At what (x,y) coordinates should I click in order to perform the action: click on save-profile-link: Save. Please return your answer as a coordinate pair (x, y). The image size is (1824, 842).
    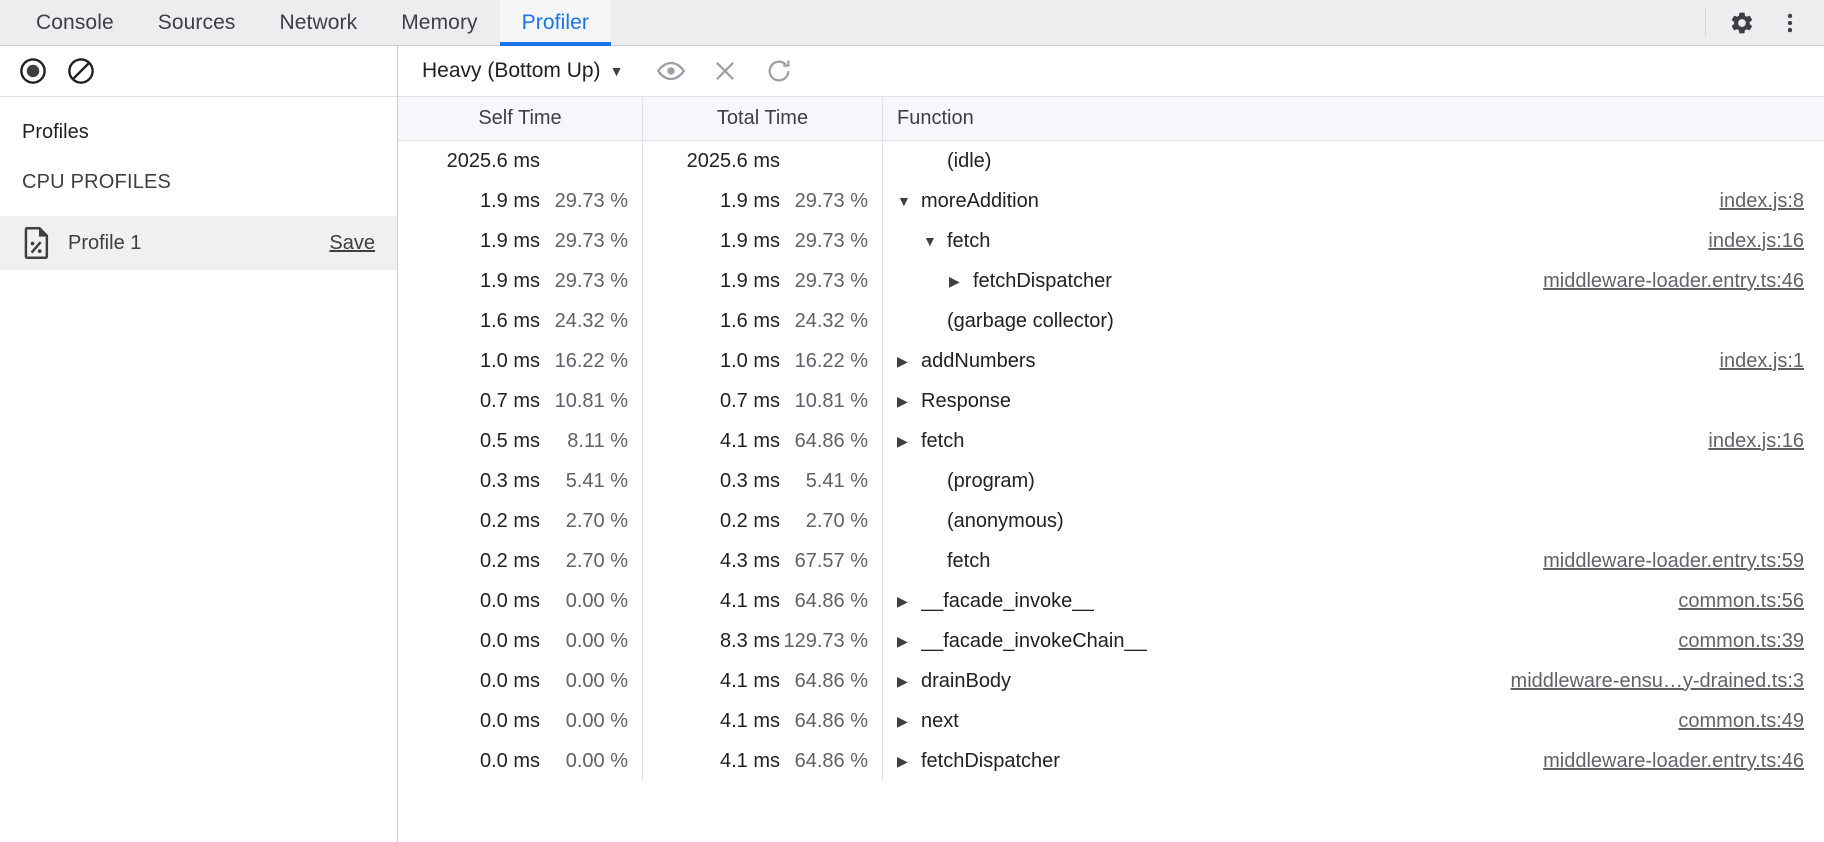
    Looking at the image, I should click on (352, 242).